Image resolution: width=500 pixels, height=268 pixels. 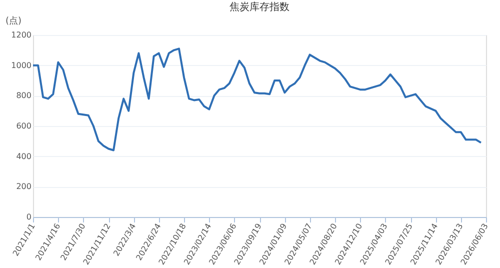 I want to click on chart-title: 焦炭库存指数, so click(x=260, y=7).